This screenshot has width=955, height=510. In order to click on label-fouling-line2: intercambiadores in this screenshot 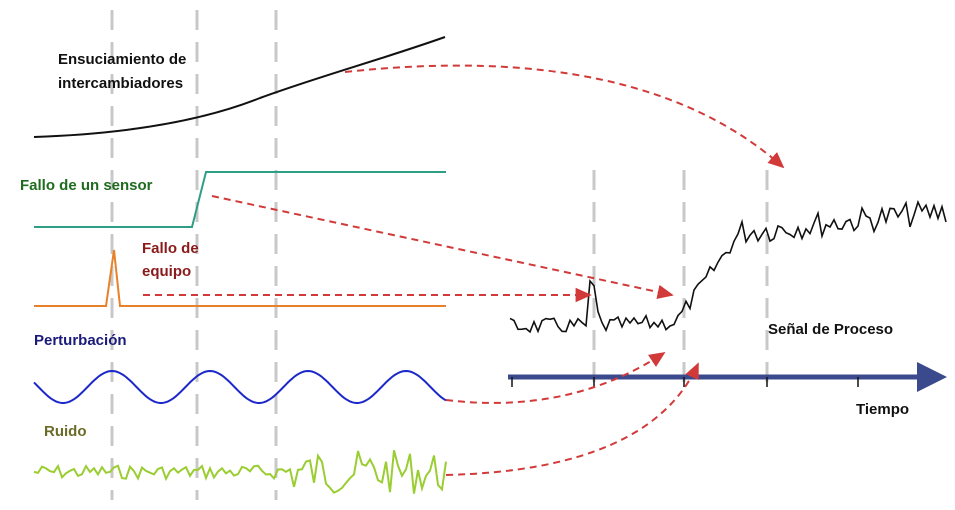, I will do `click(120, 83)`.